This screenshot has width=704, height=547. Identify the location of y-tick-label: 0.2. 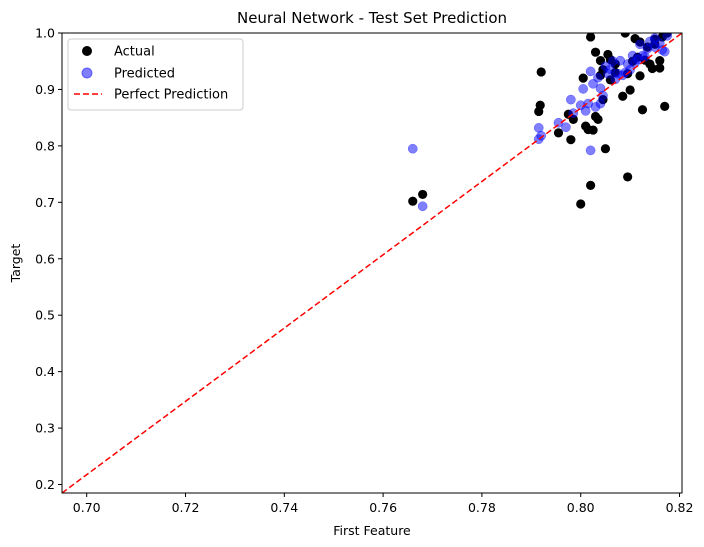
(45, 484).